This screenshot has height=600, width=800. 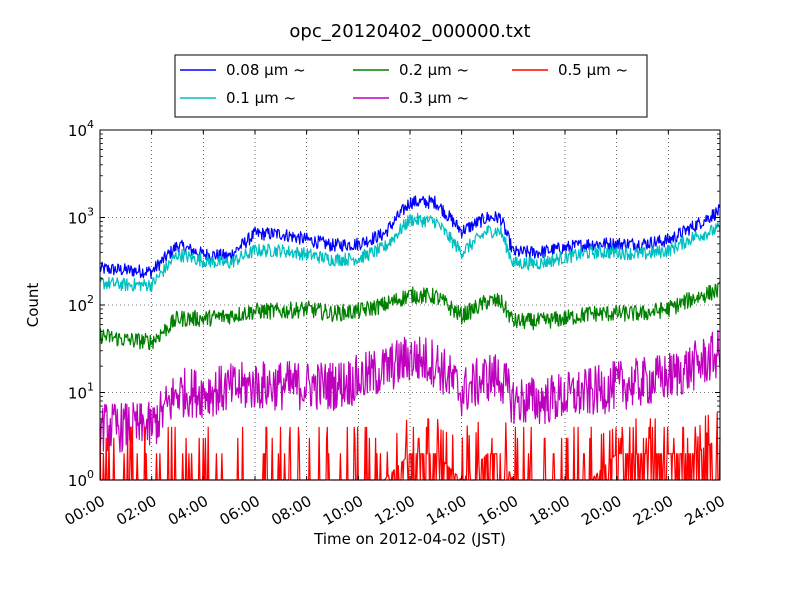 What do you see at coordinates (188, 510) in the screenshot?
I see `x-tick-label: 04:00` at bounding box center [188, 510].